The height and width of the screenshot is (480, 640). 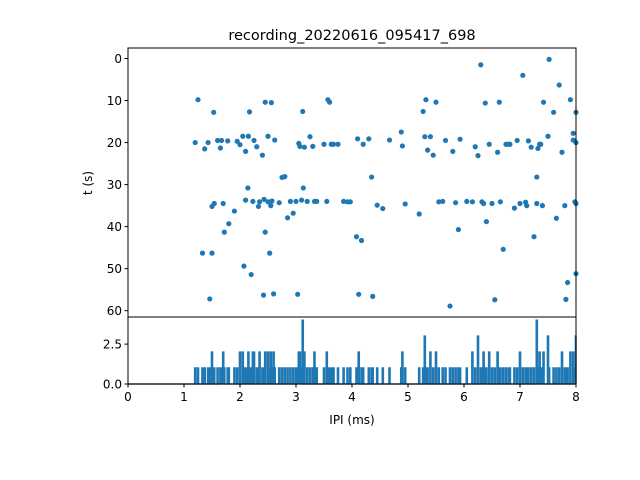 What do you see at coordinates (352, 397) in the screenshot?
I see `histogram-x-tick-label: 4` at bounding box center [352, 397].